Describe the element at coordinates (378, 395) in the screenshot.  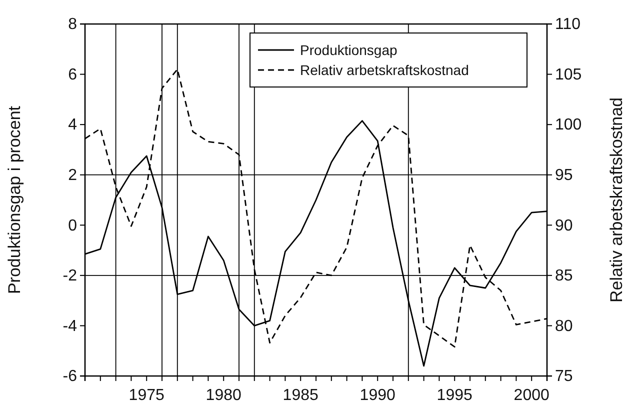
I see `x-tick-label: 1990` at that location.